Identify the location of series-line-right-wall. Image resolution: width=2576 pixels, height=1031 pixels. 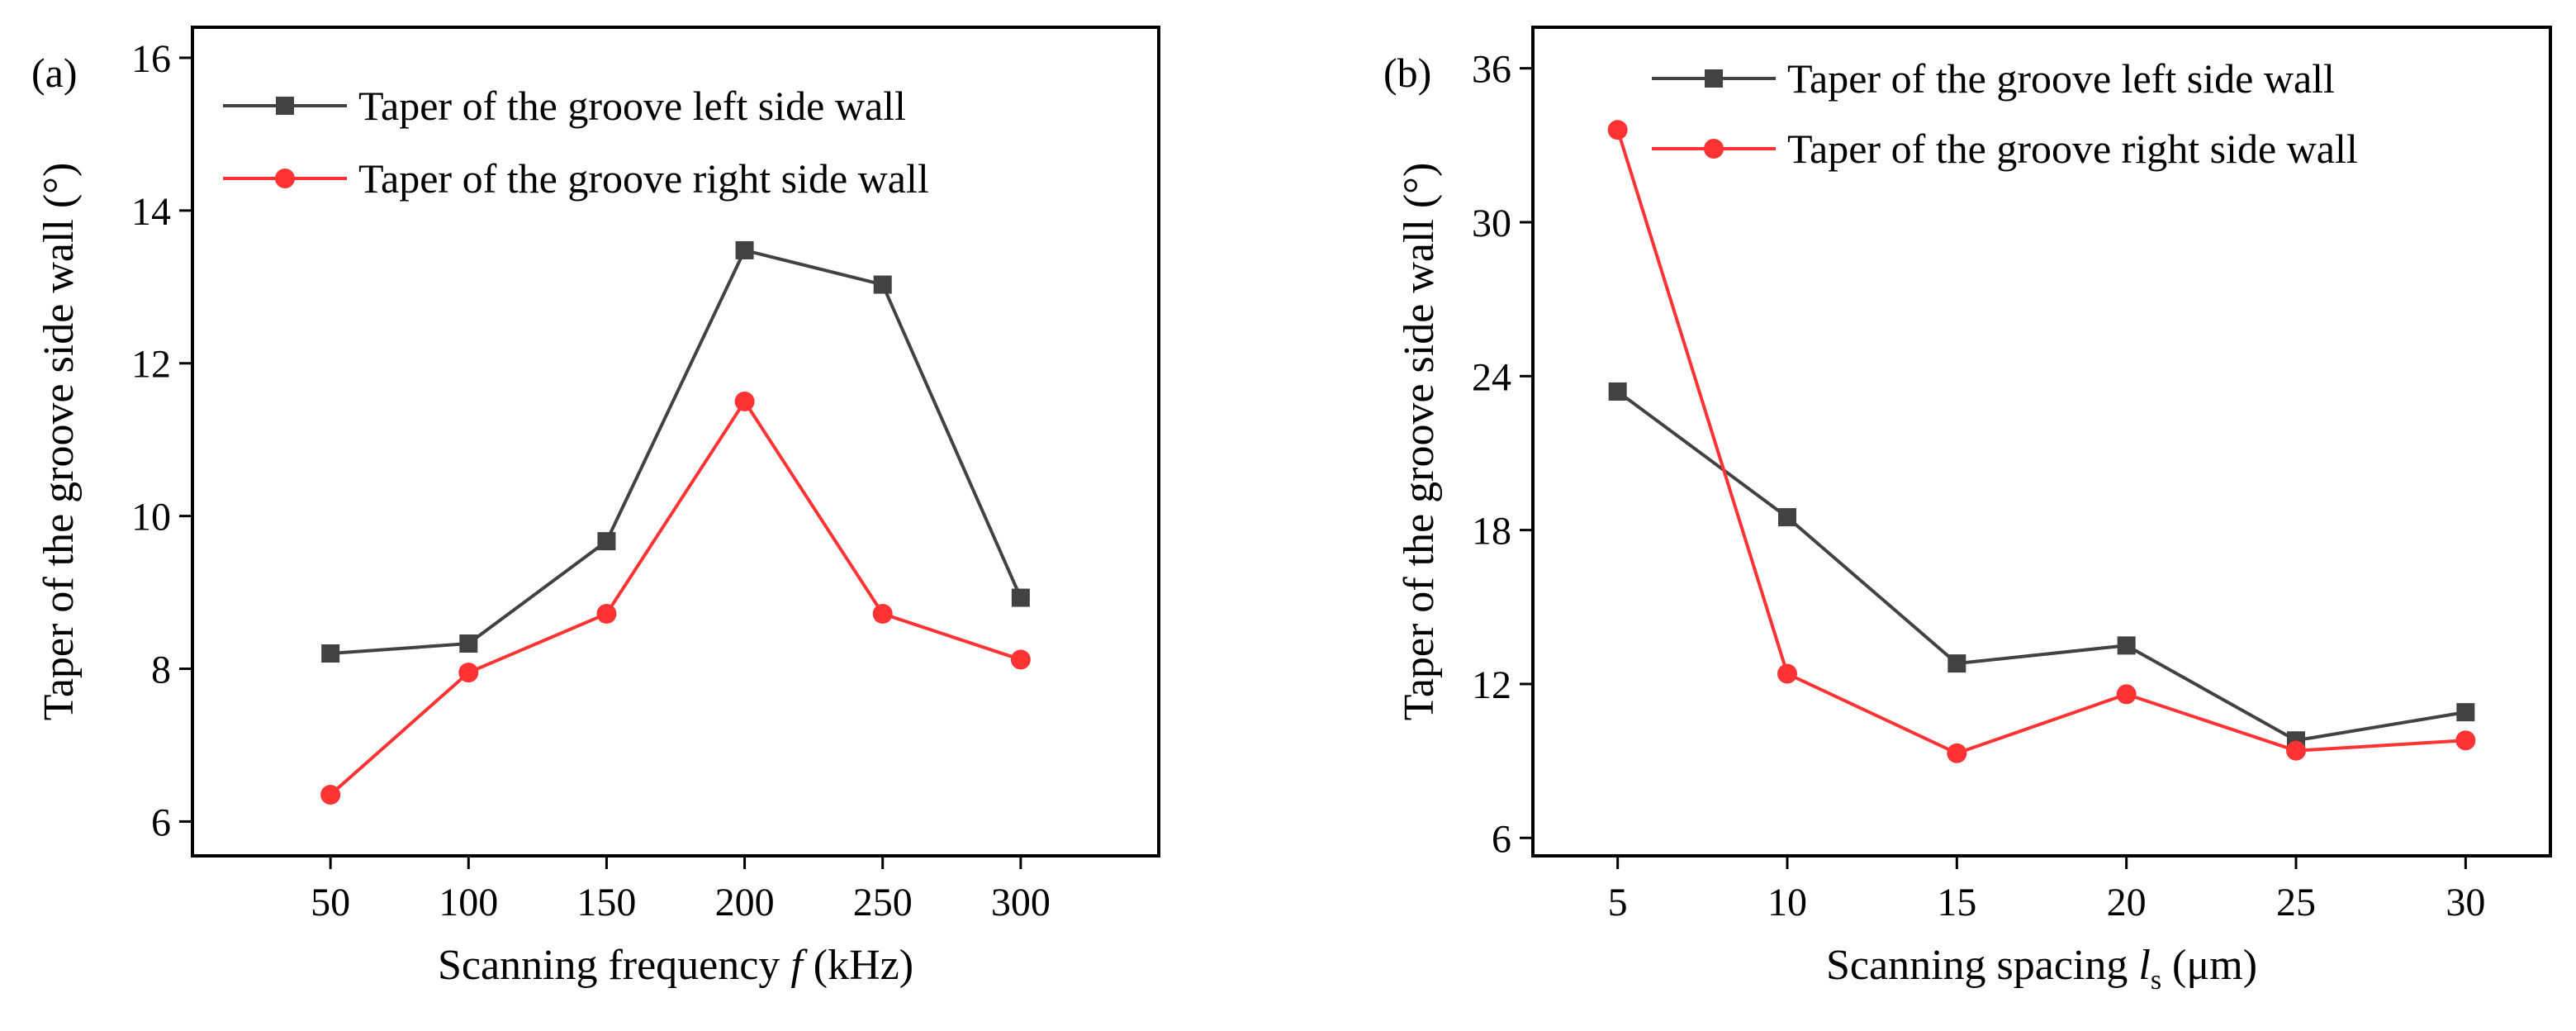
(675, 597).